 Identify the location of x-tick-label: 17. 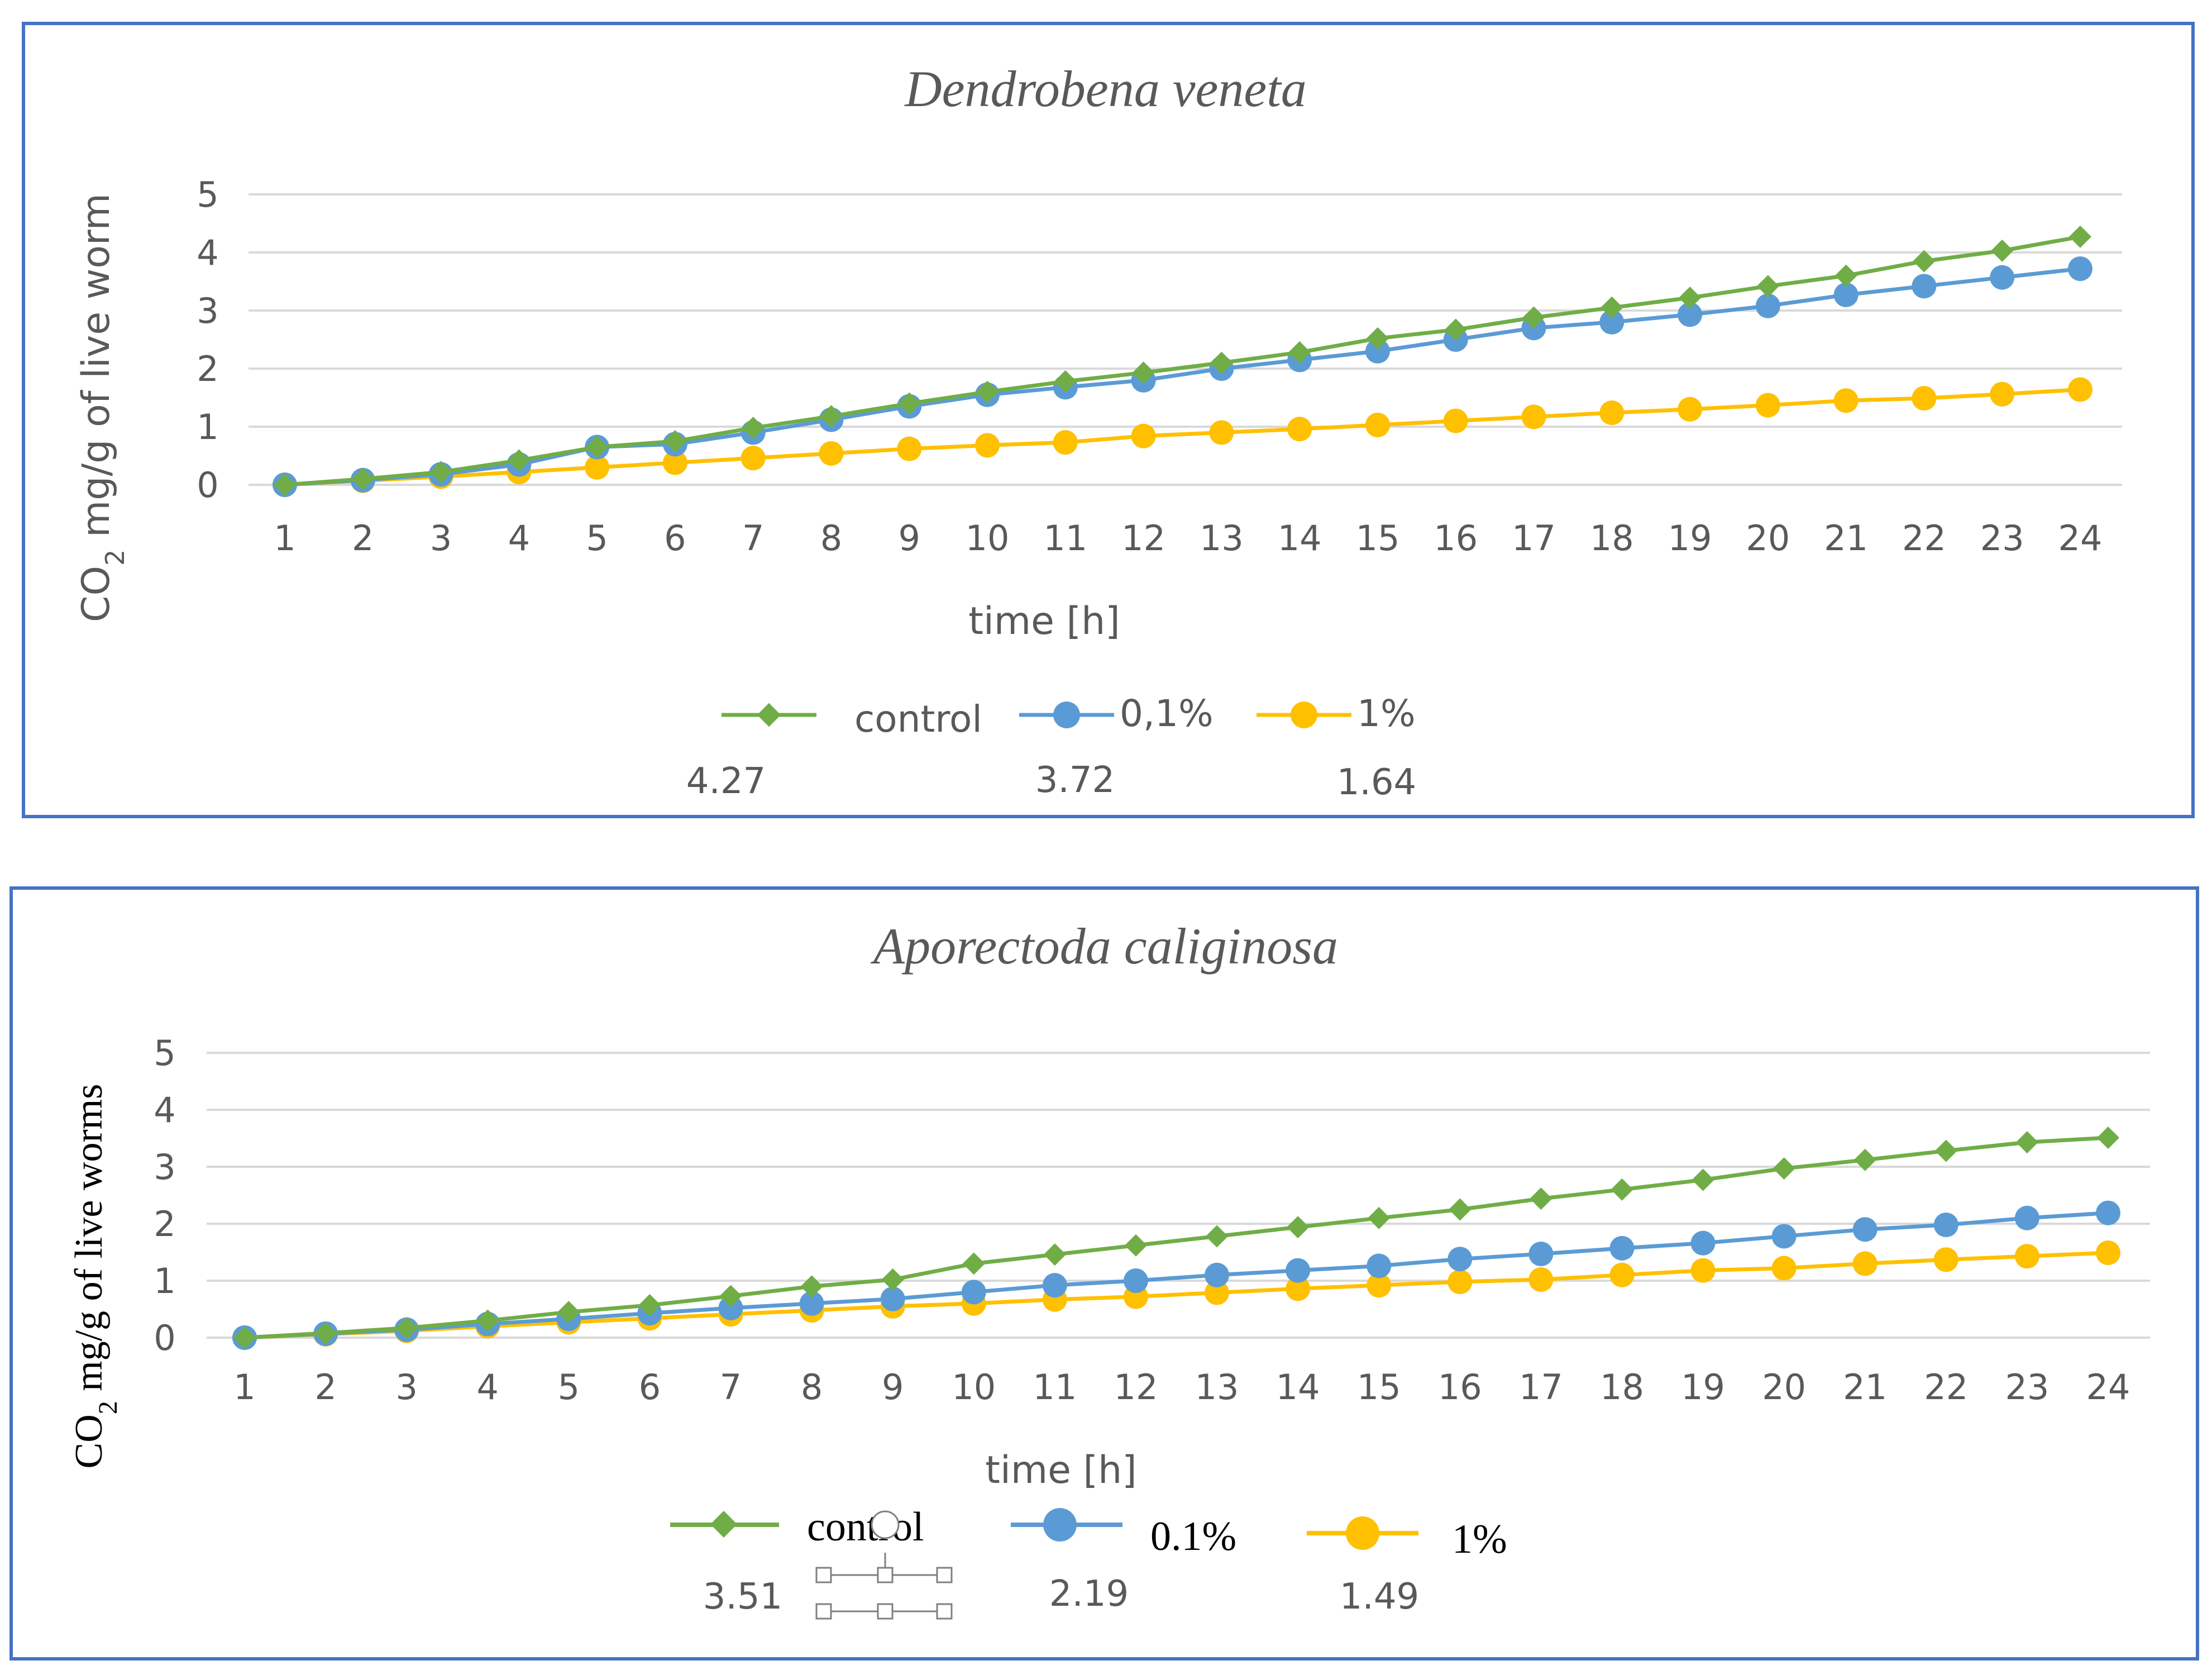
(1534, 538).